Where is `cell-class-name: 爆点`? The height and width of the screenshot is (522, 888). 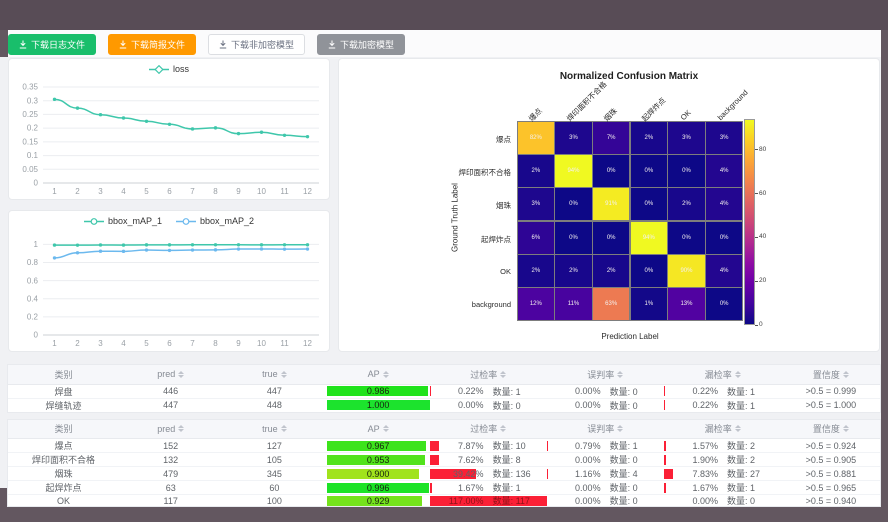 cell-class-name: 爆点 is located at coordinates (64, 445).